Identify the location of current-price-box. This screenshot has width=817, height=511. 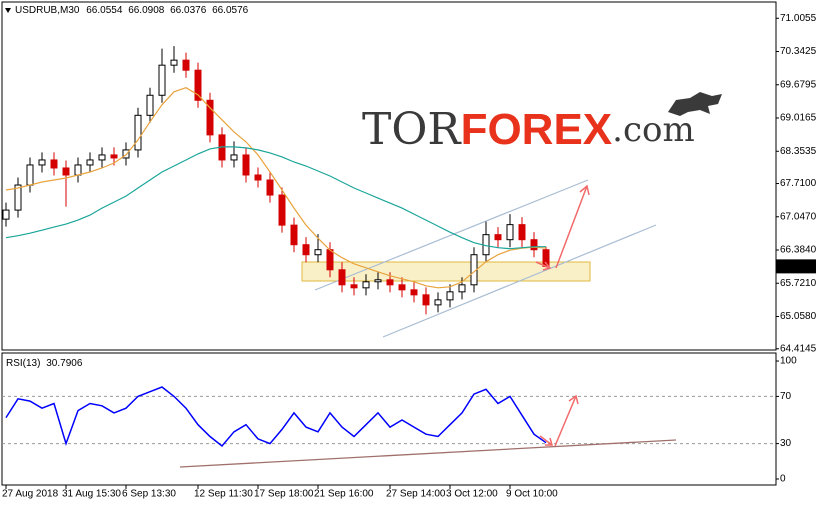
(796, 266).